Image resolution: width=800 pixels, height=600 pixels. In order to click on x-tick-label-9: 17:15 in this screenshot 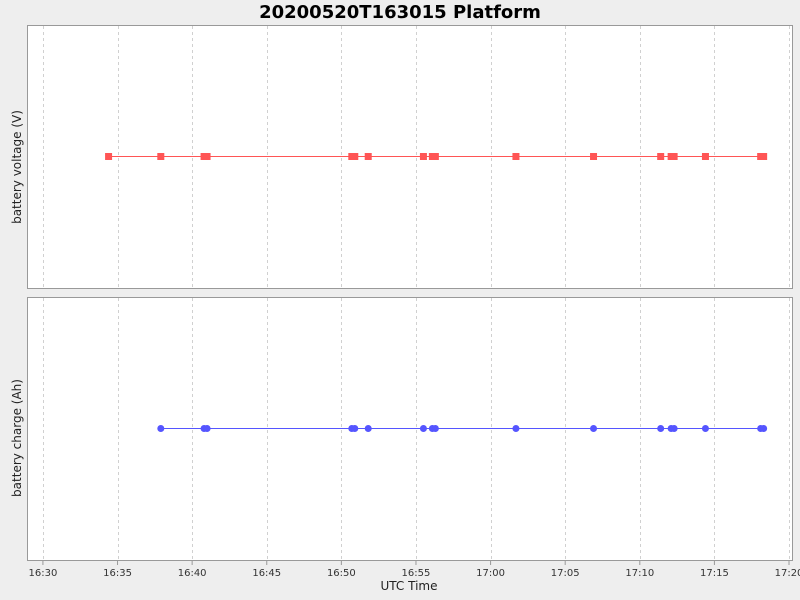, I will do `click(714, 573)`.